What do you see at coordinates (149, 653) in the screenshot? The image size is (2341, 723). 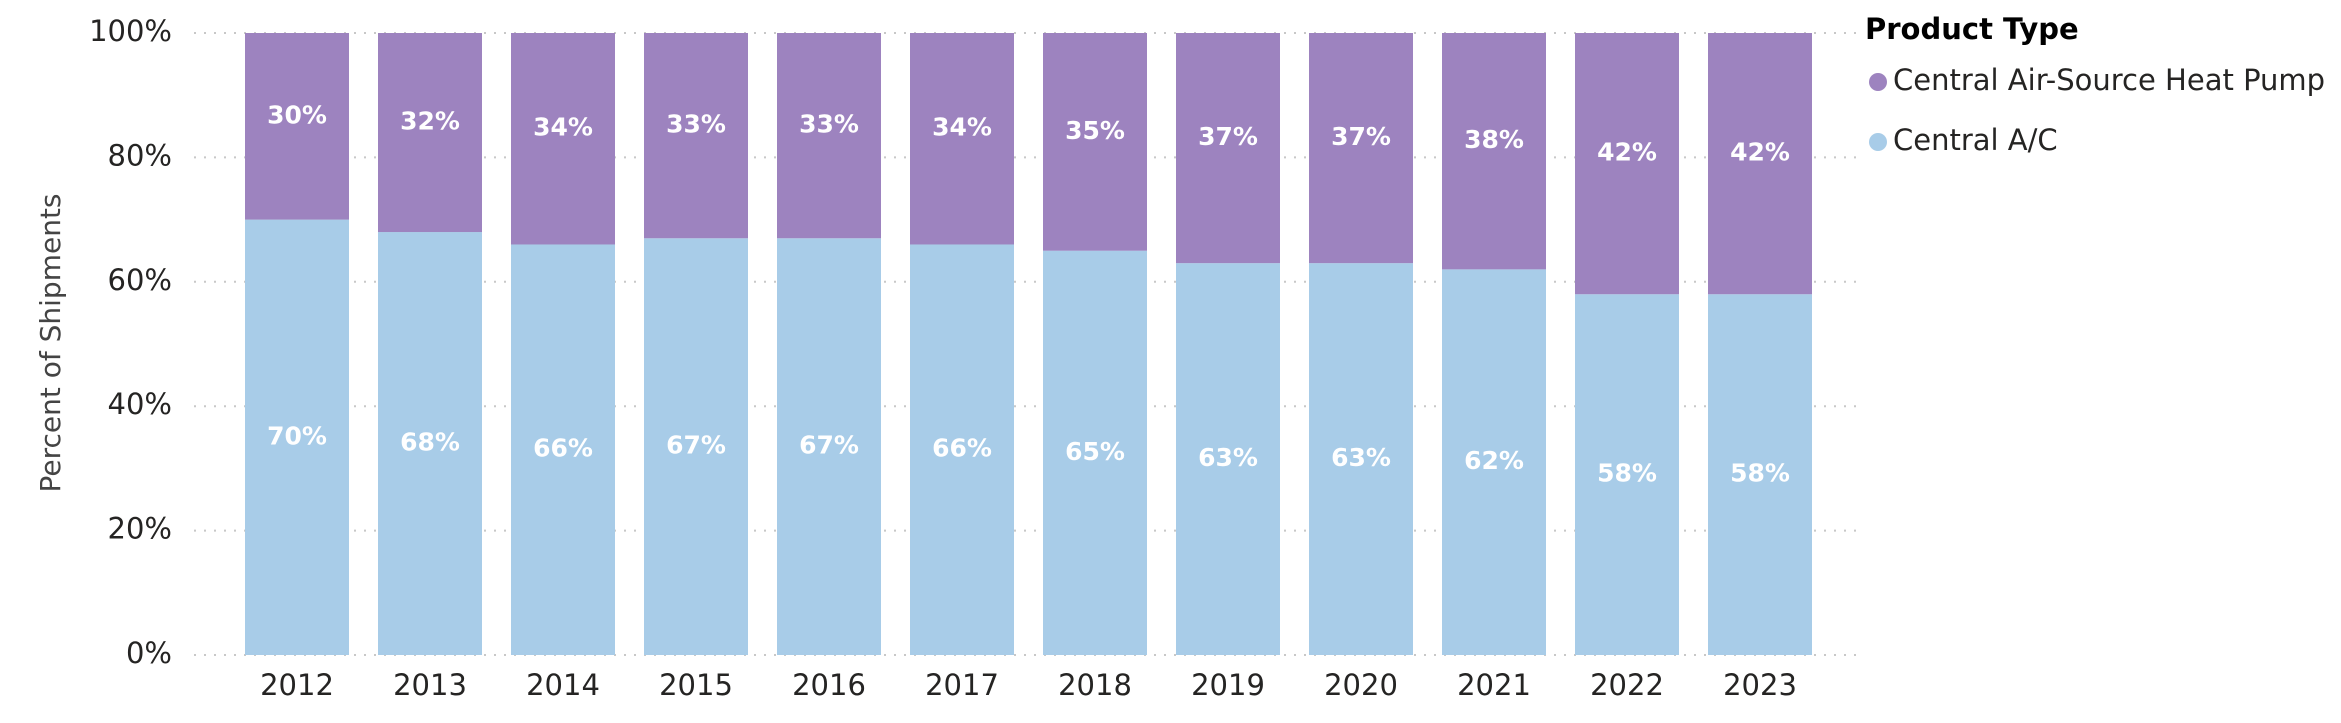 I see `y-tick-label: 0%` at bounding box center [149, 653].